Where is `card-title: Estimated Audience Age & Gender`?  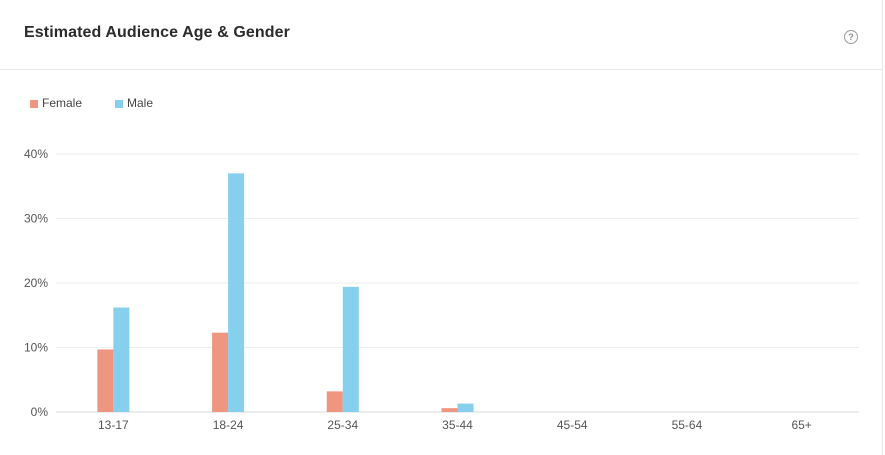
card-title: Estimated Audience Age & Gender is located at coordinates (157, 32).